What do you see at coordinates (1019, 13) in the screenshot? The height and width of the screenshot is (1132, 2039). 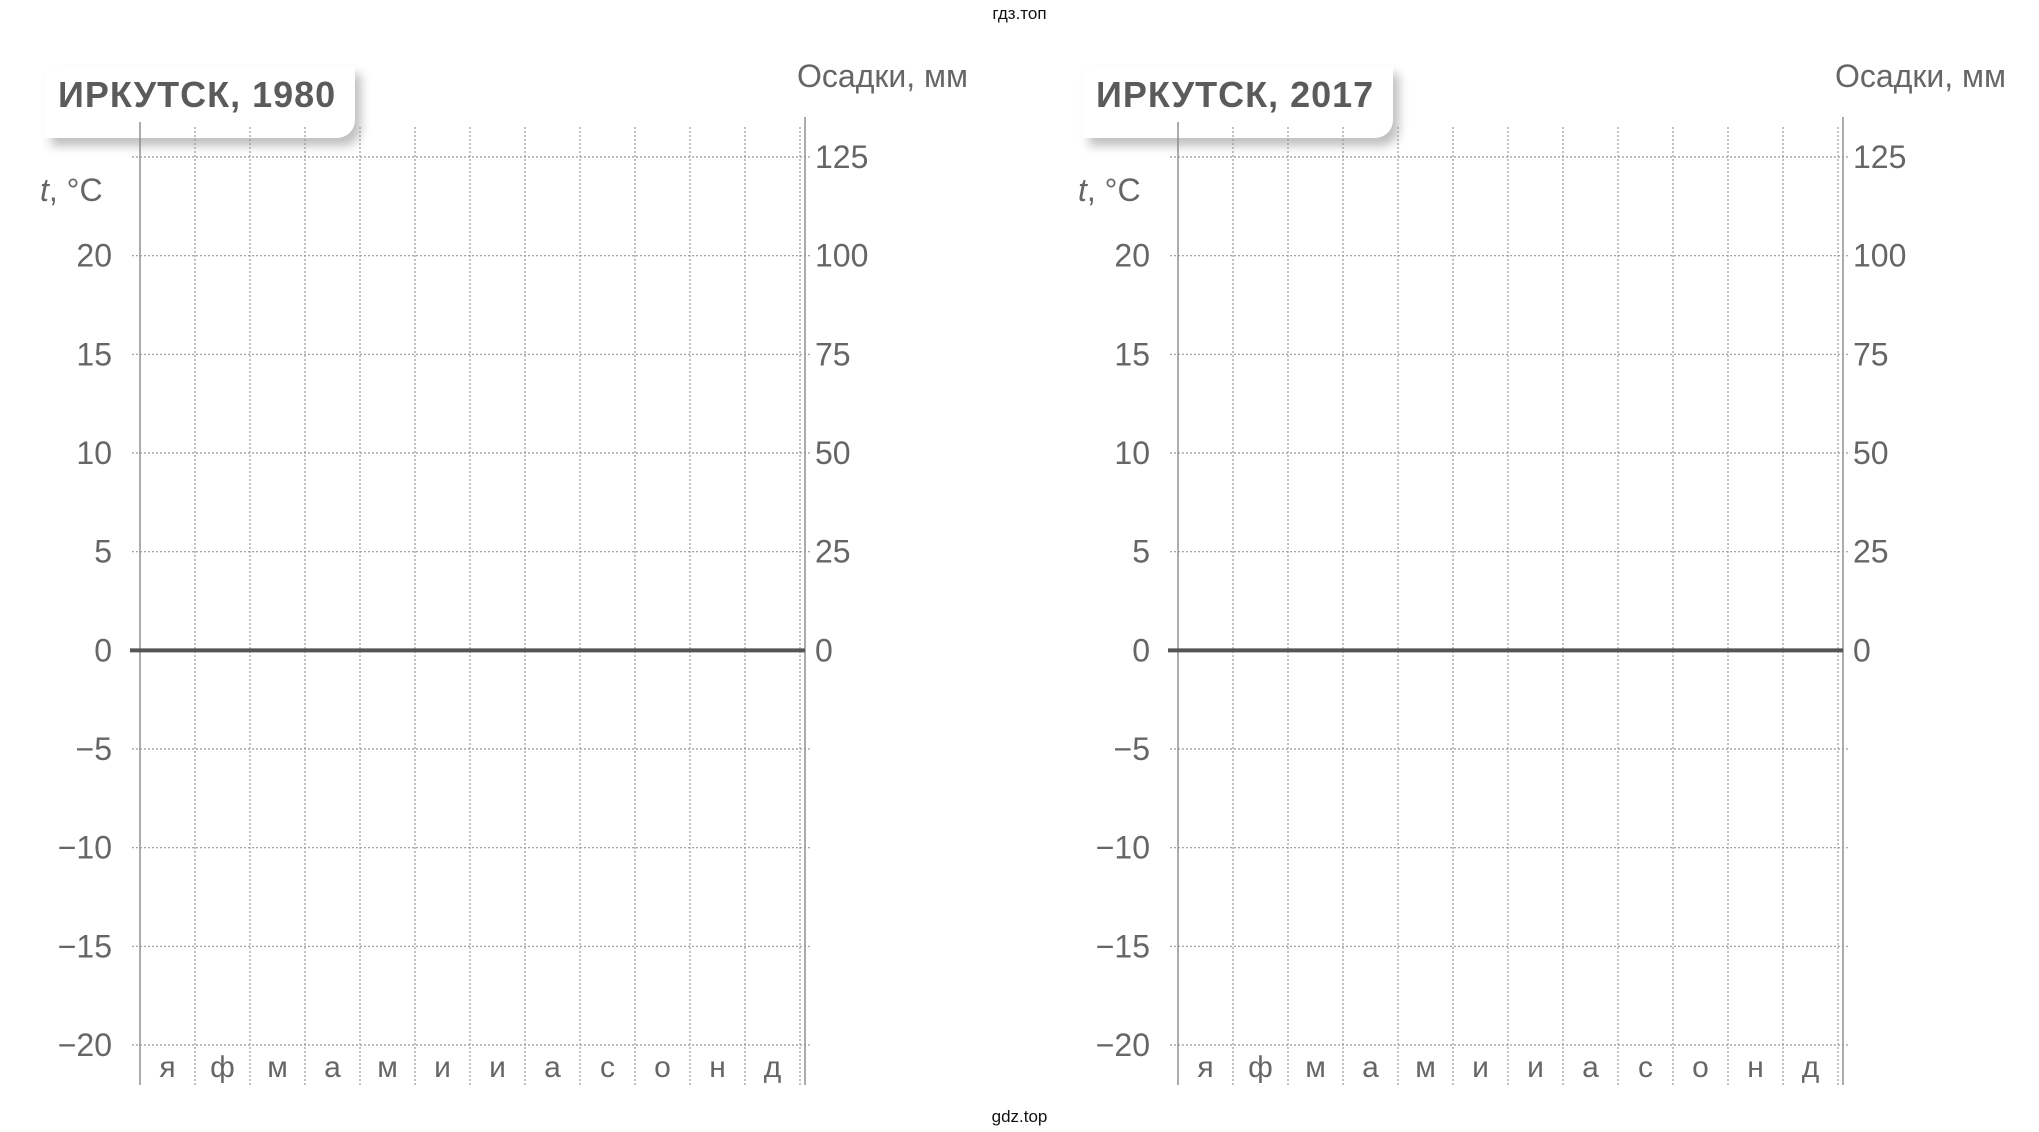 I see `watermark-top: гдз.топ` at bounding box center [1019, 13].